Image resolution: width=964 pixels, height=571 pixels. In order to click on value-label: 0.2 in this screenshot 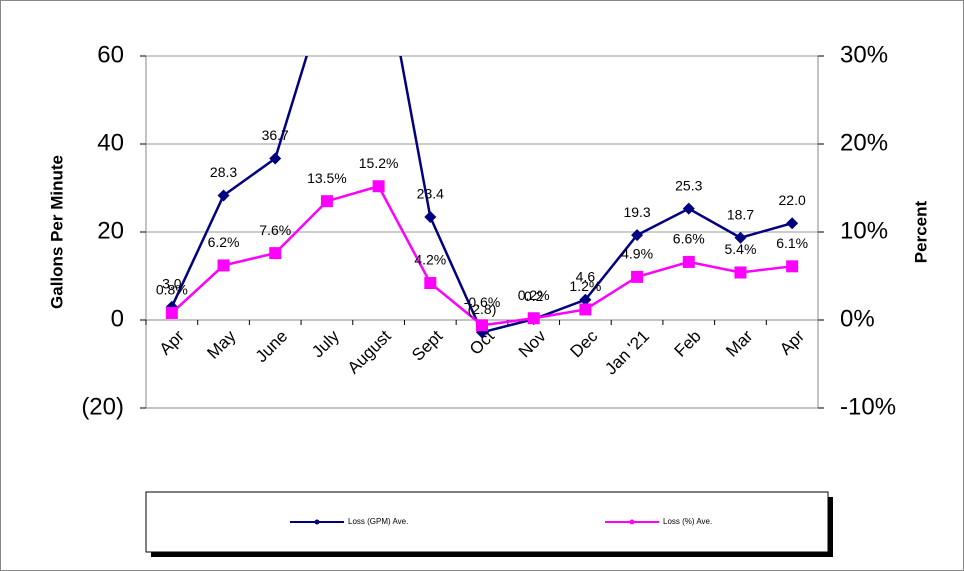, I will do `click(534, 296)`.